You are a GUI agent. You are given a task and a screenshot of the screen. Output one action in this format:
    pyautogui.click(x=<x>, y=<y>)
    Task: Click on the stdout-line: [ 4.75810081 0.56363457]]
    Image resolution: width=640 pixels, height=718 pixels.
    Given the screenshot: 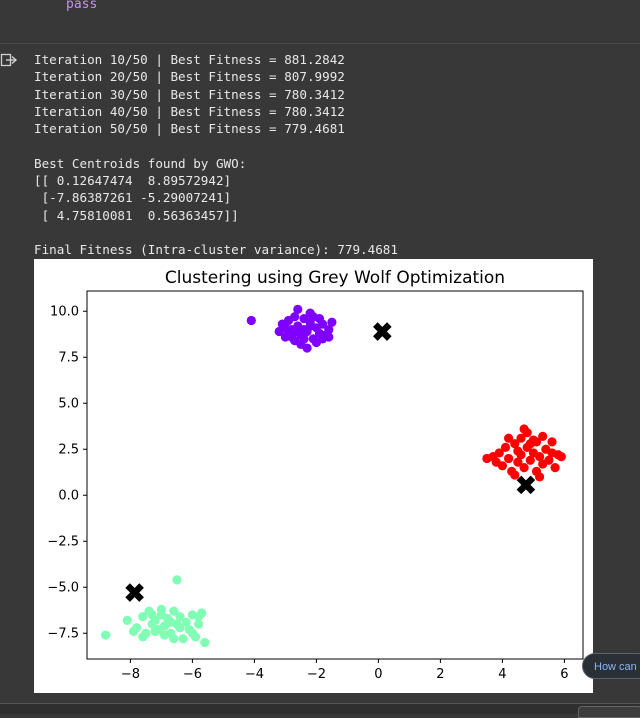 What is the action you would take?
    pyautogui.click(x=136, y=215)
    